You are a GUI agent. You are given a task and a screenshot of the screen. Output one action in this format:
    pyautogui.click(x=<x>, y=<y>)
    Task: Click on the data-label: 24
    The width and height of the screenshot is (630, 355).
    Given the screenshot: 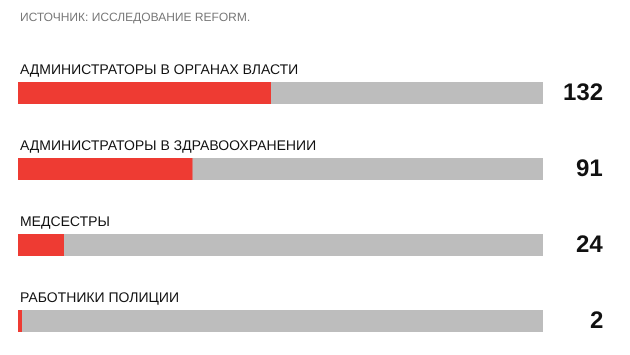 What is the action you would take?
    pyautogui.click(x=590, y=244)
    